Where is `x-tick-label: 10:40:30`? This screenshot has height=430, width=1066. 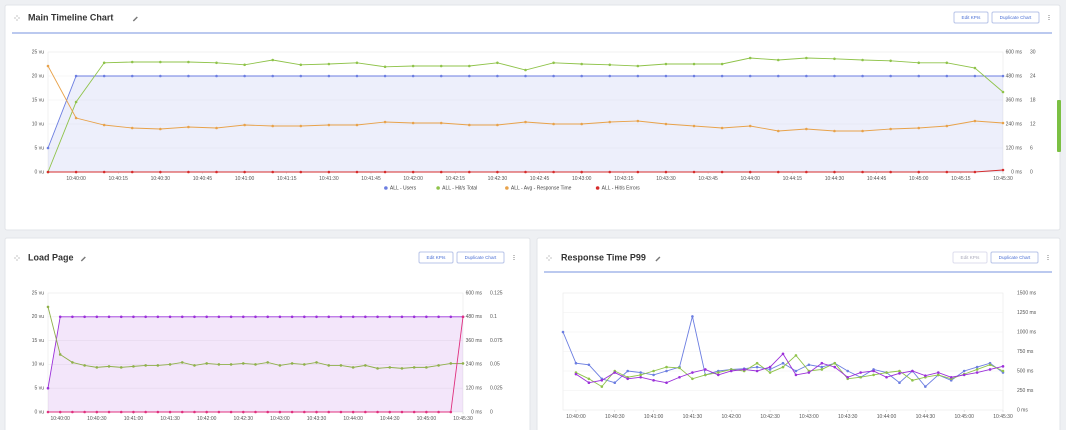 x-tick-label: 10:40:30 is located at coordinates (615, 417).